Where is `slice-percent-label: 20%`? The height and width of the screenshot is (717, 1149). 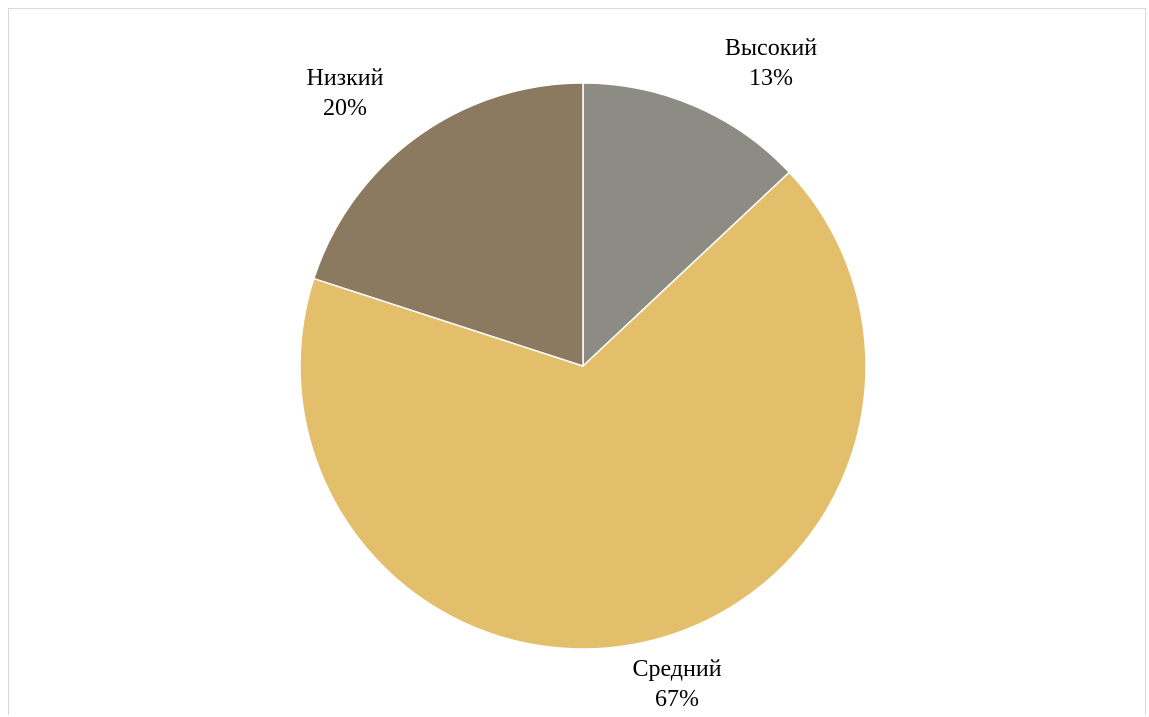 slice-percent-label: 20% is located at coordinates (345, 108).